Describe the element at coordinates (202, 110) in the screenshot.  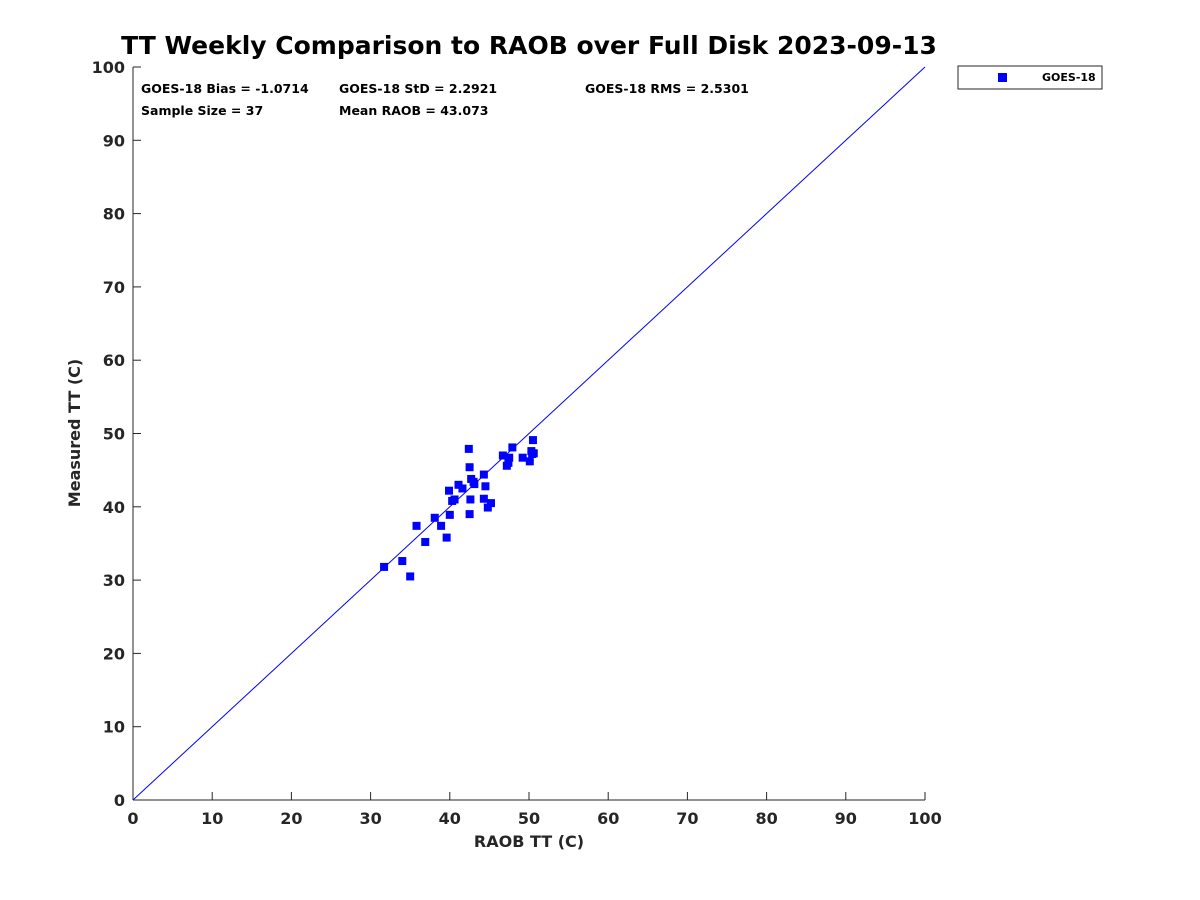
I see `stat-sample-size: Sample Size = 37` at that location.